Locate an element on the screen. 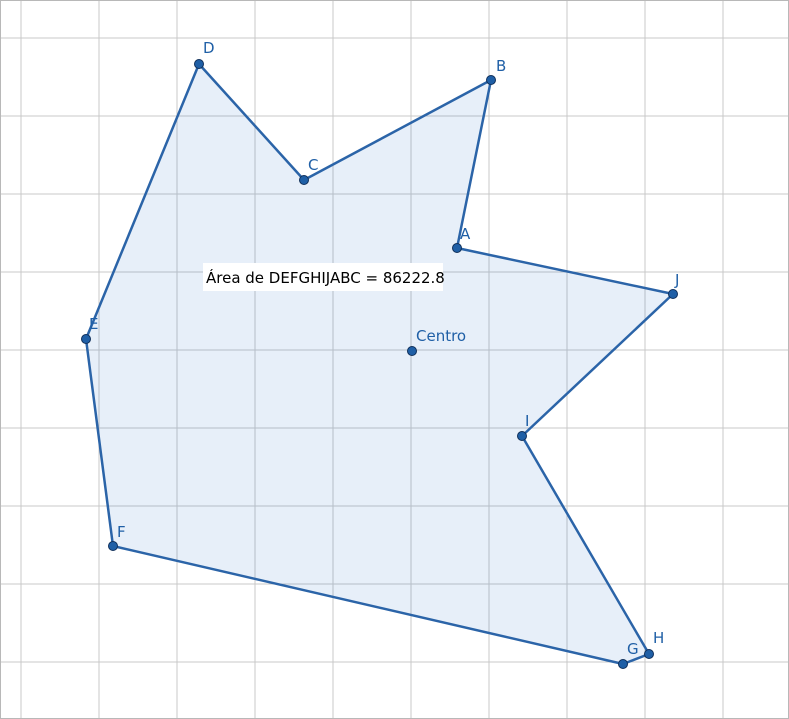 The image size is (789, 719). point-centro: Centro is located at coordinates (437, 341).